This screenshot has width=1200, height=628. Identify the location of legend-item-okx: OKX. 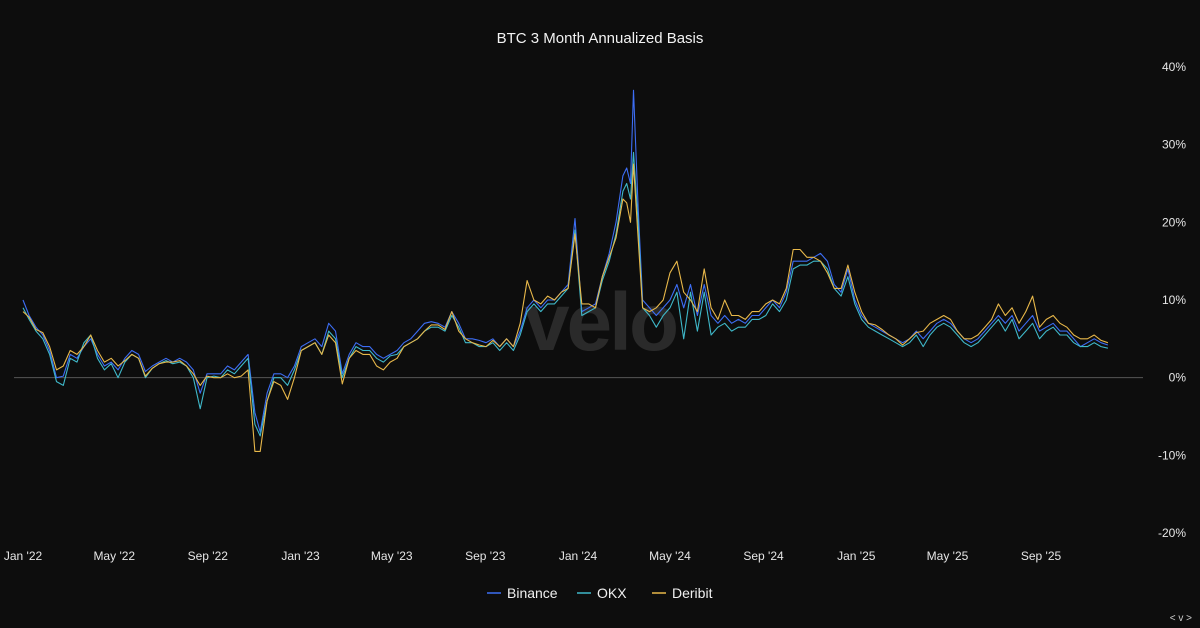
(602, 593).